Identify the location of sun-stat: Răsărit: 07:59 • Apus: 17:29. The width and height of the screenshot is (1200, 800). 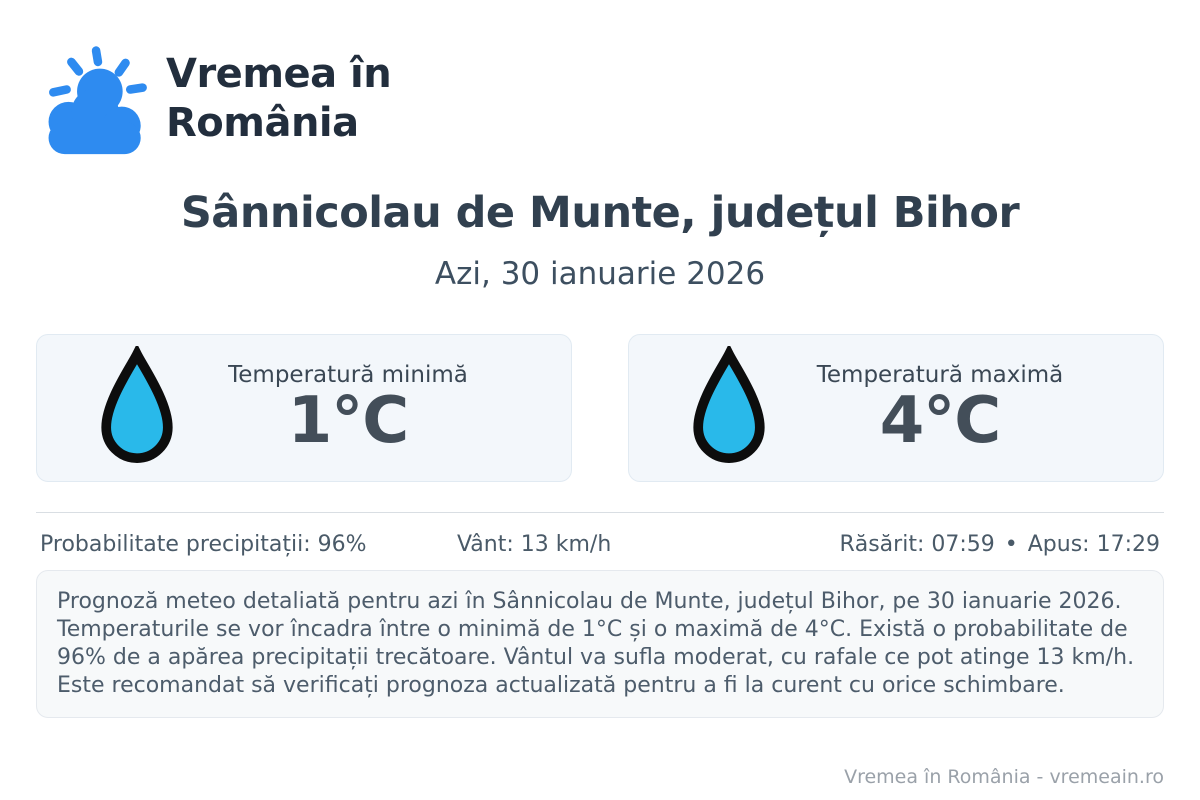
(929, 544).